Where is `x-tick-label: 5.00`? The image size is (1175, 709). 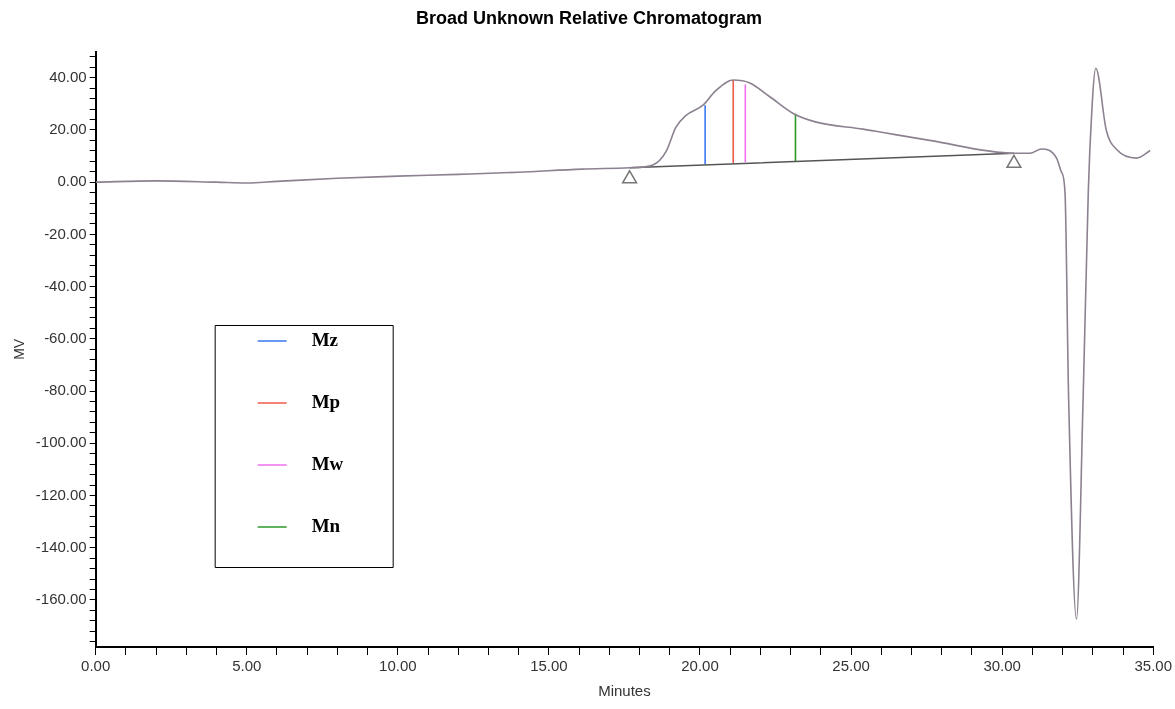
x-tick-label: 5.00 is located at coordinates (247, 666).